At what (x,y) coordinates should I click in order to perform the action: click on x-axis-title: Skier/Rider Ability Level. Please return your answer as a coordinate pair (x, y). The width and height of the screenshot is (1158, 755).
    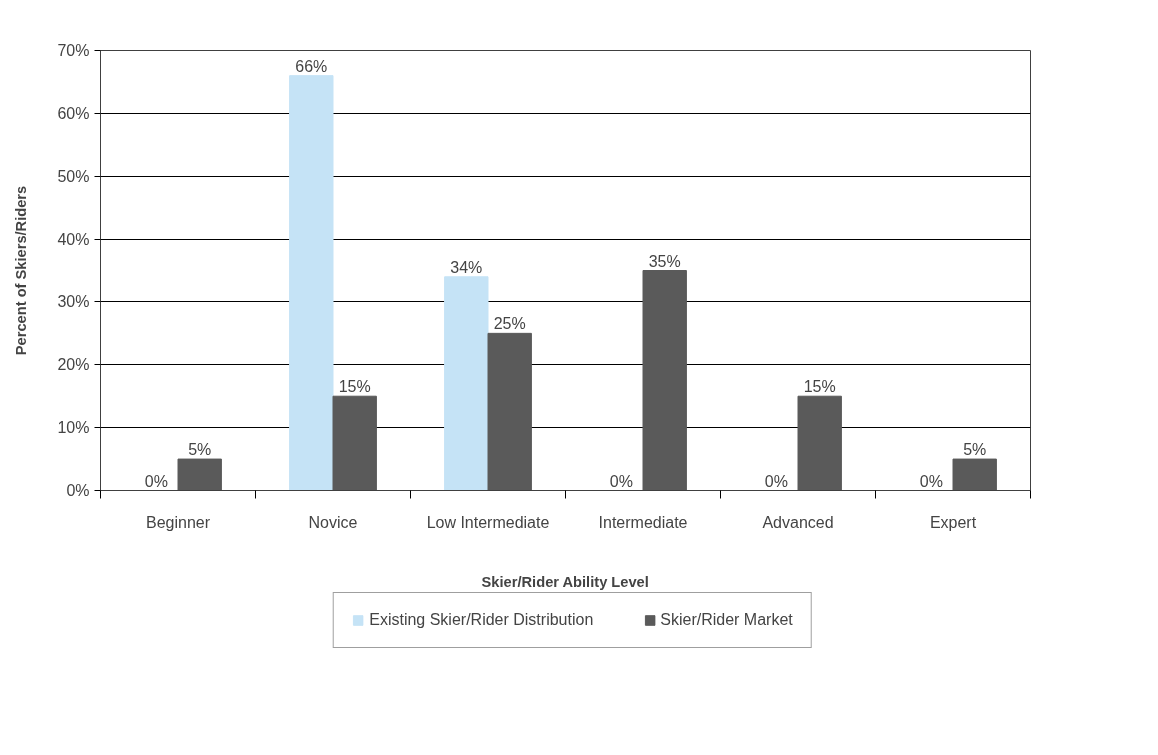
    Looking at the image, I should click on (565, 581).